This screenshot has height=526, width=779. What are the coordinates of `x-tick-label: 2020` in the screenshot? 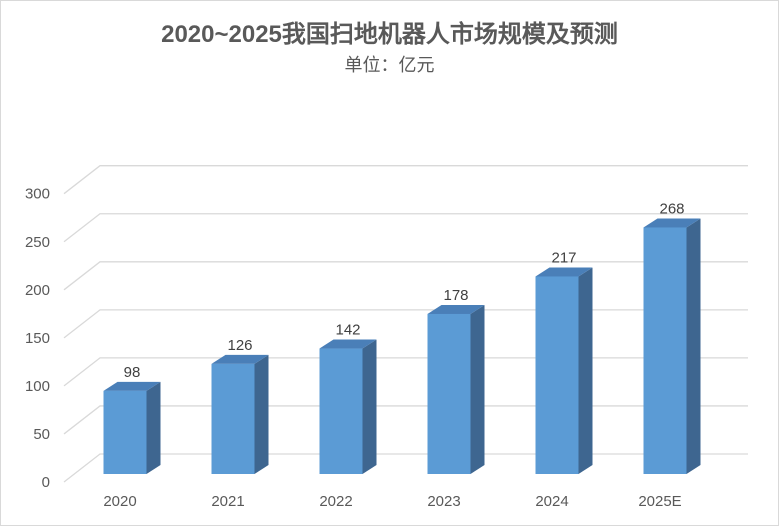 It's located at (119, 501).